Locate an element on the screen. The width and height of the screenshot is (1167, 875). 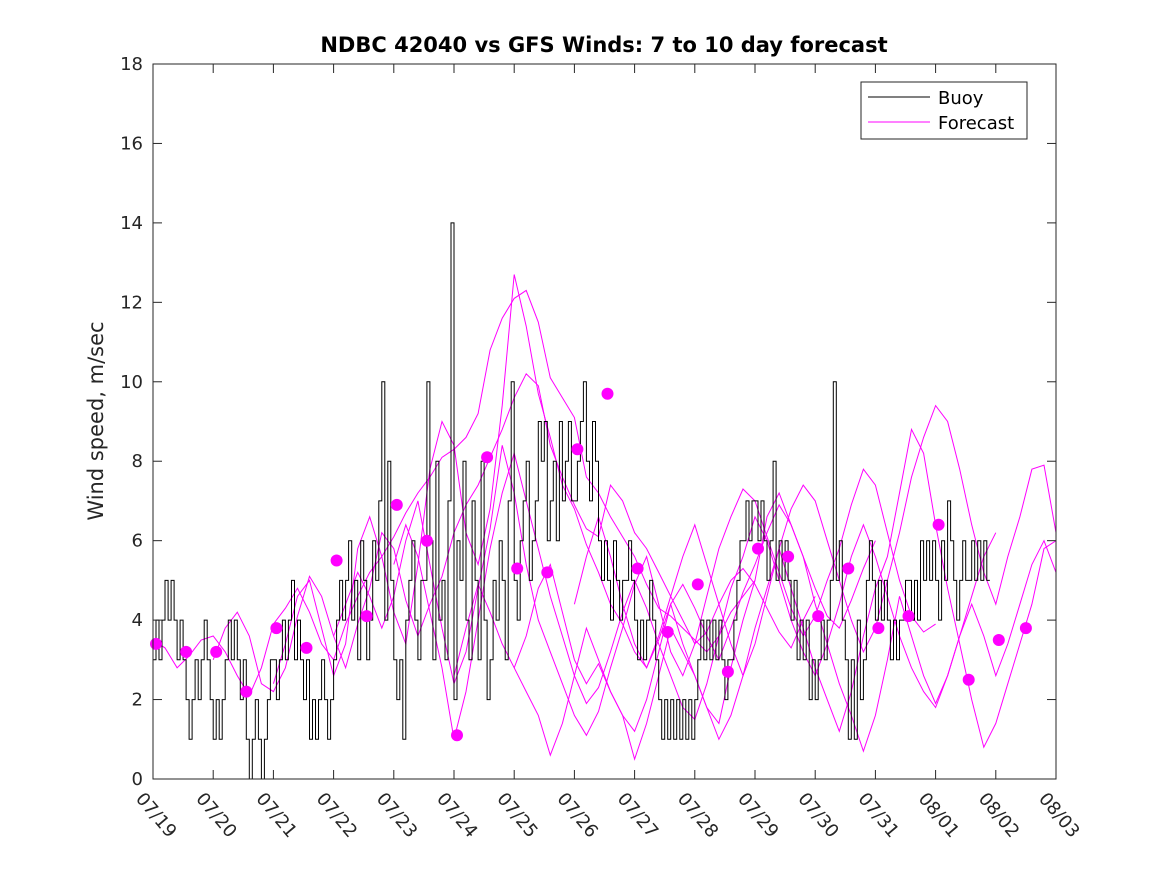
y-tick-label: 4 is located at coordinates (137, 620).